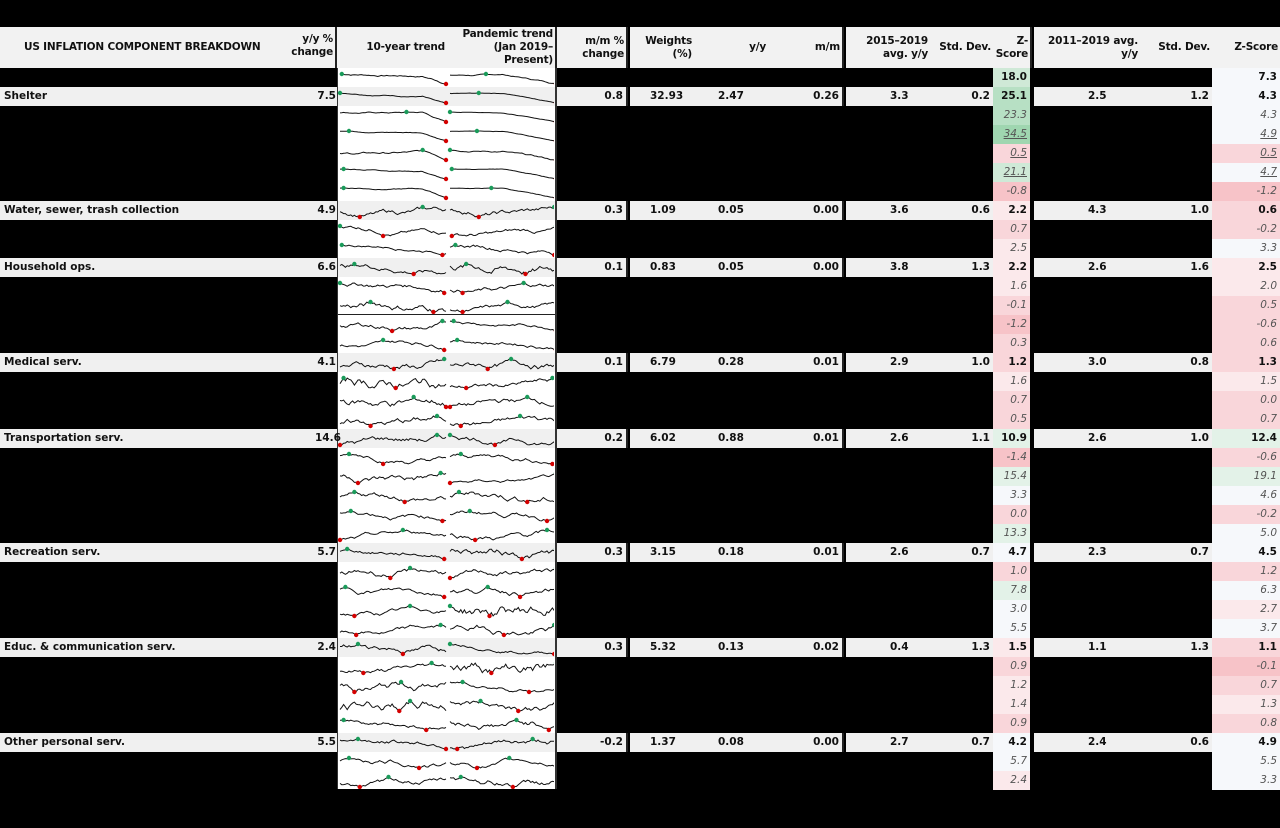 The height and width of the screenshot is (828, 1280). What do you see at coordinates (1268, 172) in the screenshot?
I see `z-score-2011-value: 4.7` at bounding box center [1268, 172].